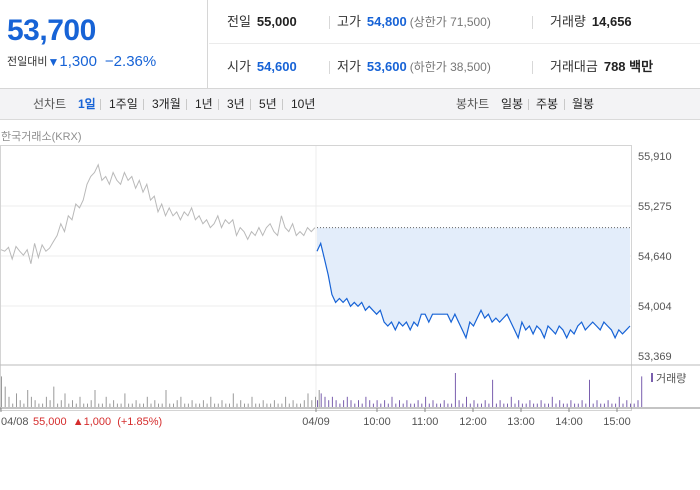 The height and width of the screenshot is (490, 700). Describe the element at coordinates (655, 207) in the screenshot. I see `y-tick-label: 55,275` at that location.